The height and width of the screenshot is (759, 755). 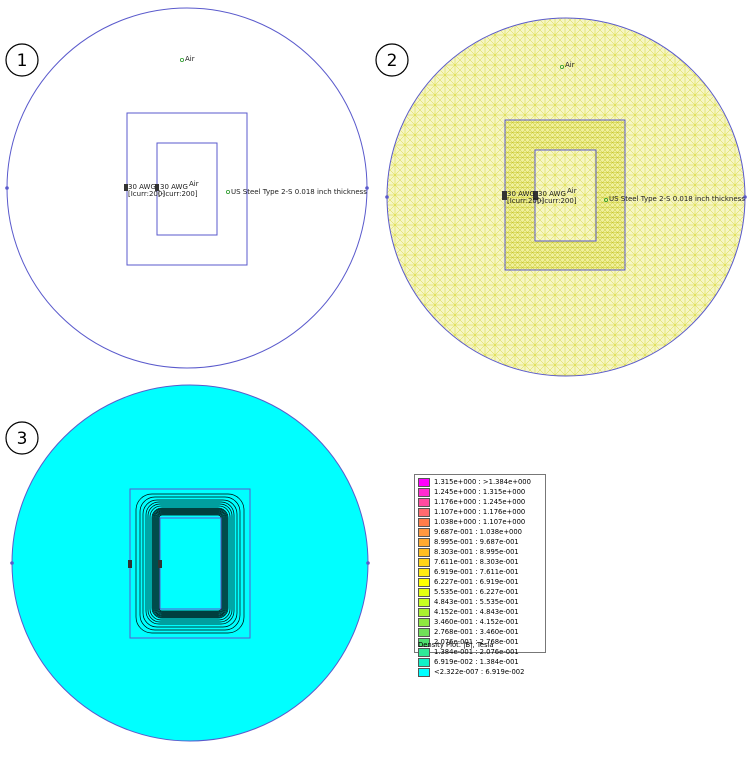 I want to click on panel-1-number: 1, so click(x=22, y=61).